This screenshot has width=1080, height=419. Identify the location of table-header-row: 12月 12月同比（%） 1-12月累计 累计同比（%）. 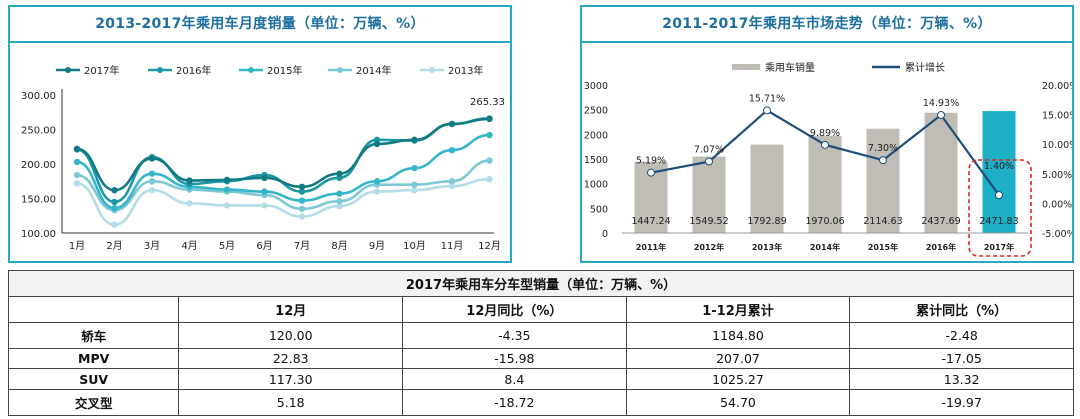
(540, 309).